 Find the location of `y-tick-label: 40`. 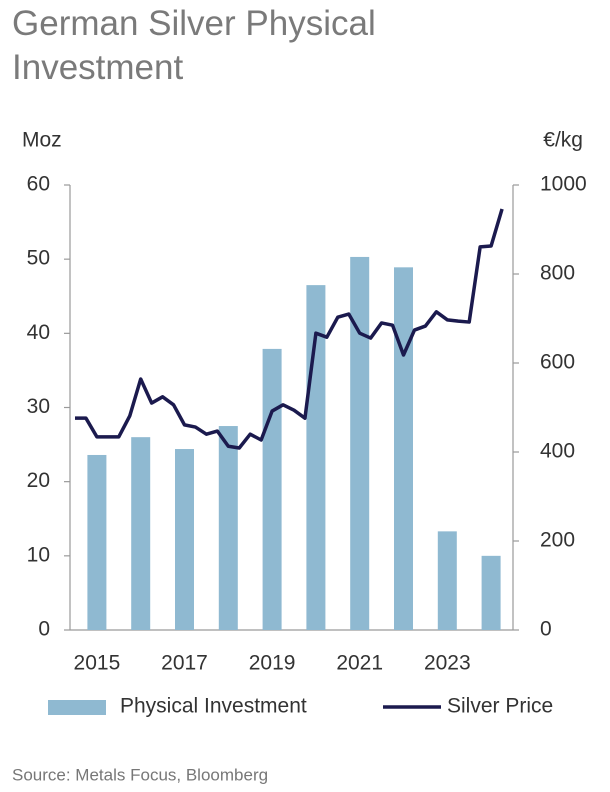

y-tick-label: 40 is located at coordinates (38, 332).